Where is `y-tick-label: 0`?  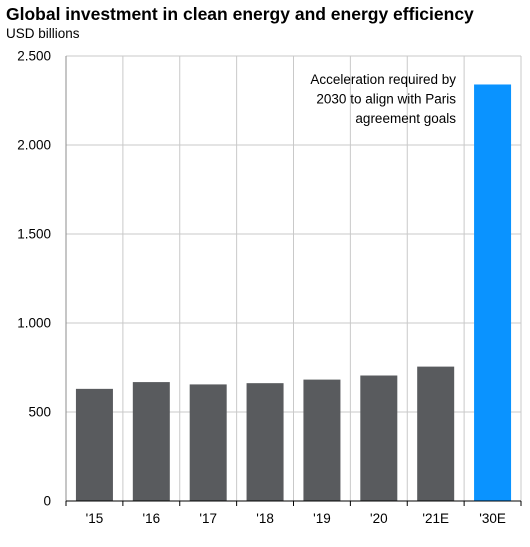
y-tick-label: 0 is located at coordinates (47, 501).